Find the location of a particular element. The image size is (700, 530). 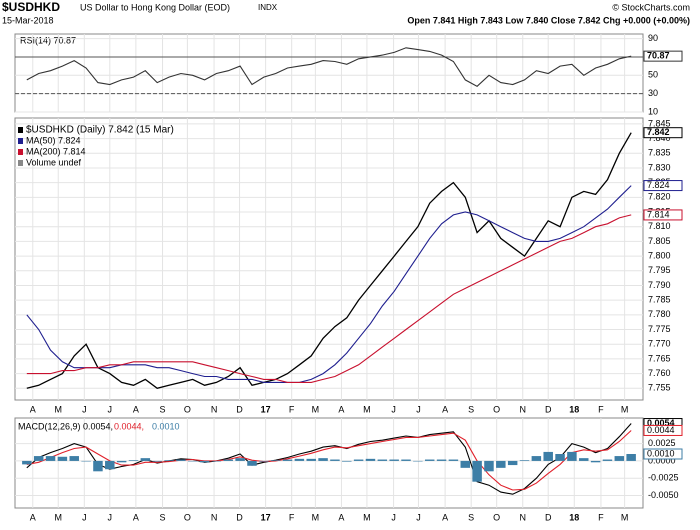

y-tick-label: -0.0050 is located at coordinates (663, 495).